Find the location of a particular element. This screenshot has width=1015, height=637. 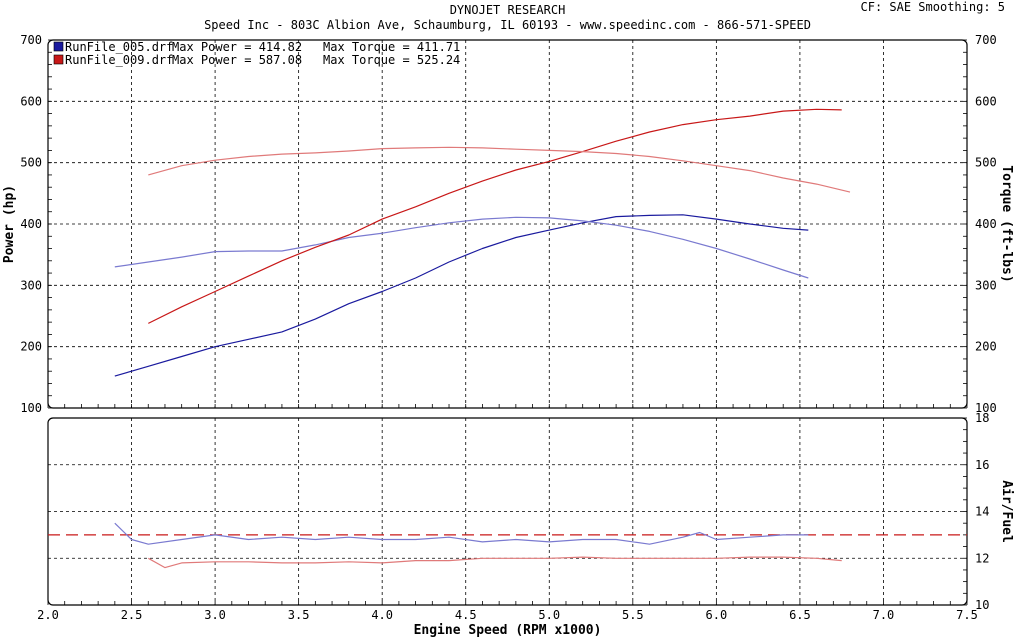

x-axis-title: Engine Speed (RPM x1000) is located at coordinates (508, 630).